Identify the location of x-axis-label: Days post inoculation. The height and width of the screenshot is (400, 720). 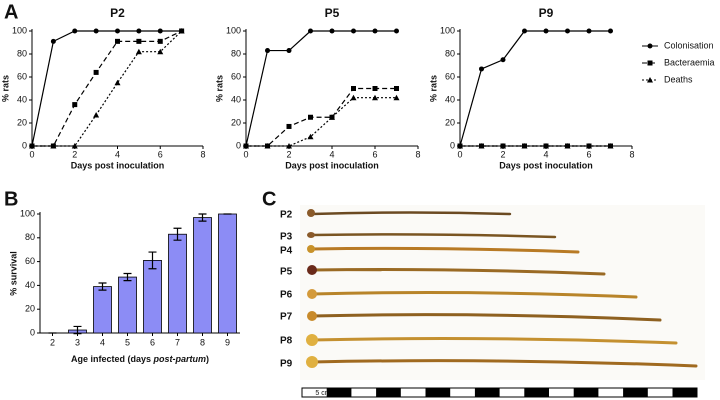
(332, 165).